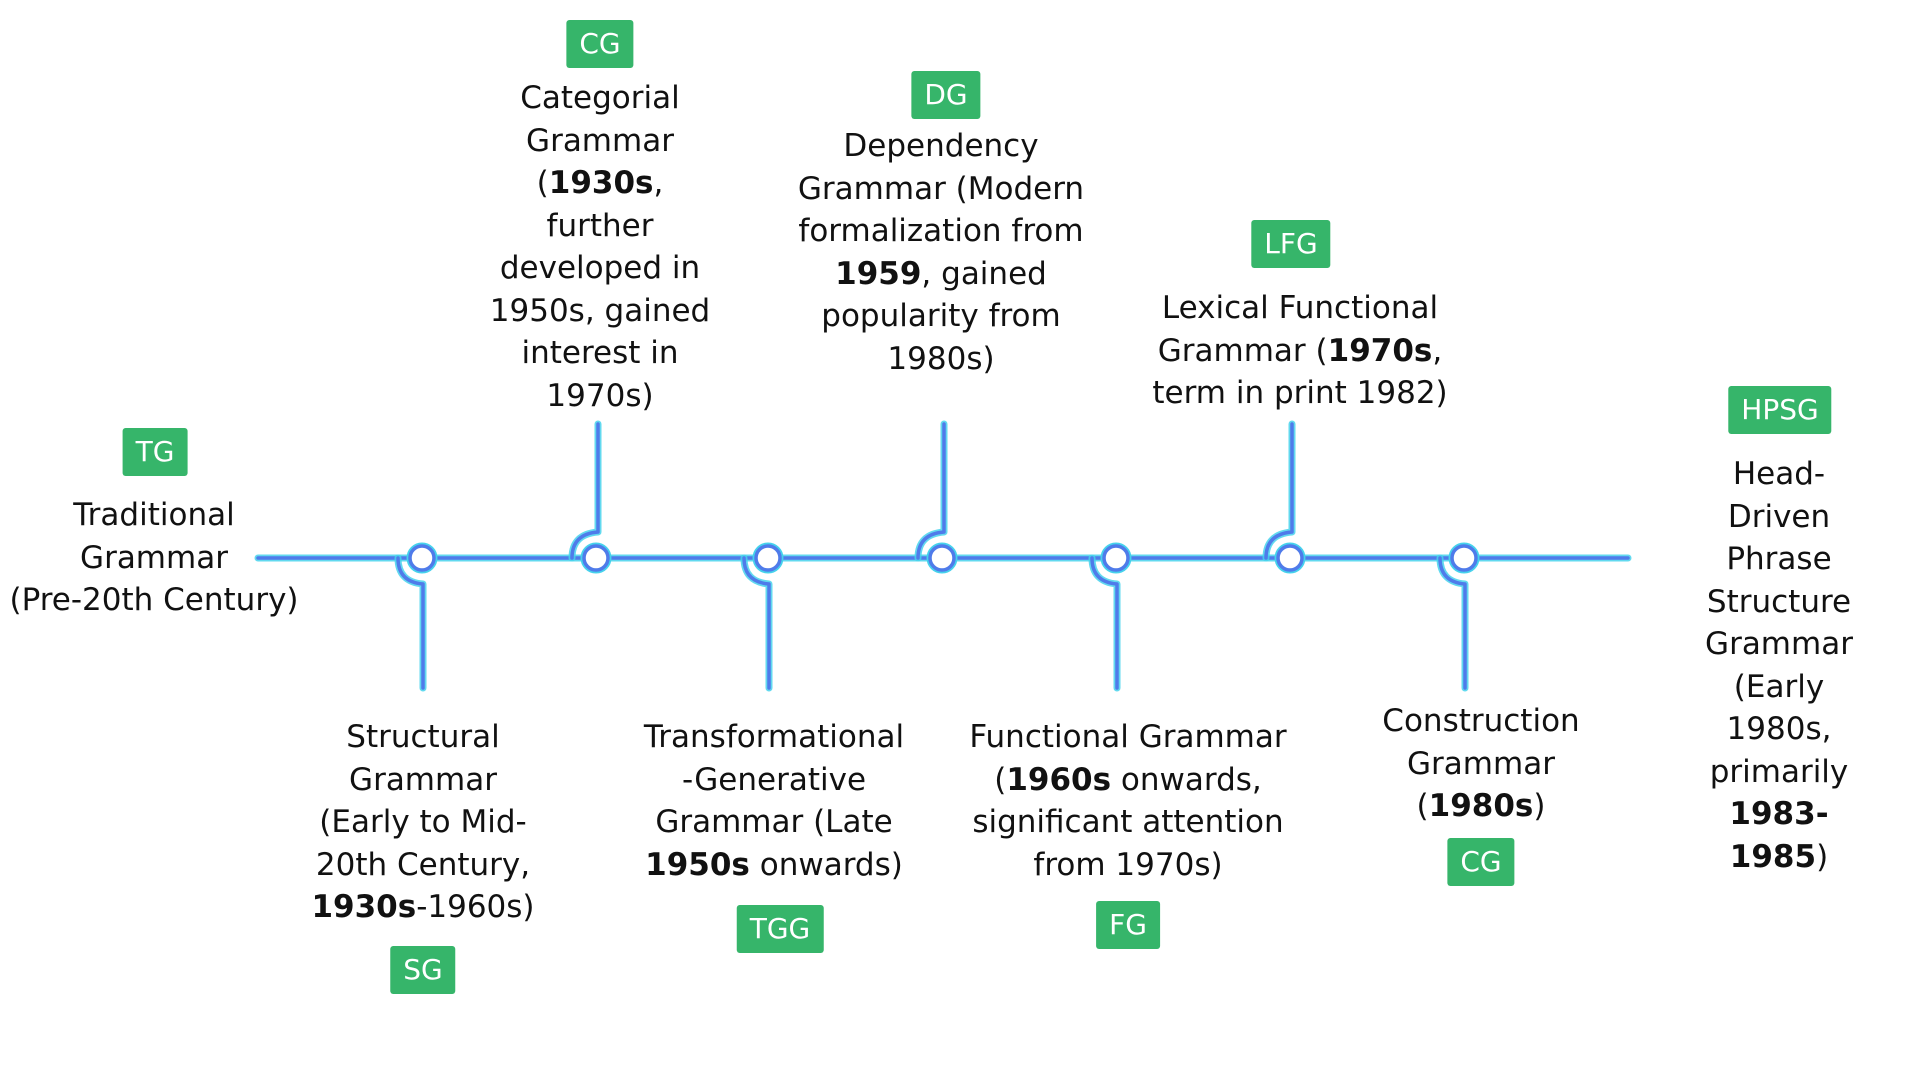  I want to click on connector-4-glow, so click(931, 491).